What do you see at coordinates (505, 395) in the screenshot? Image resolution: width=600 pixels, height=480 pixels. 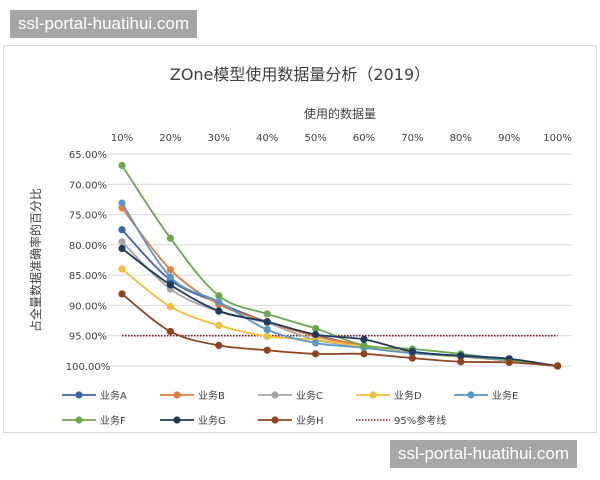 I see `legend-label: 业务E` at bounding box center [505, 395].